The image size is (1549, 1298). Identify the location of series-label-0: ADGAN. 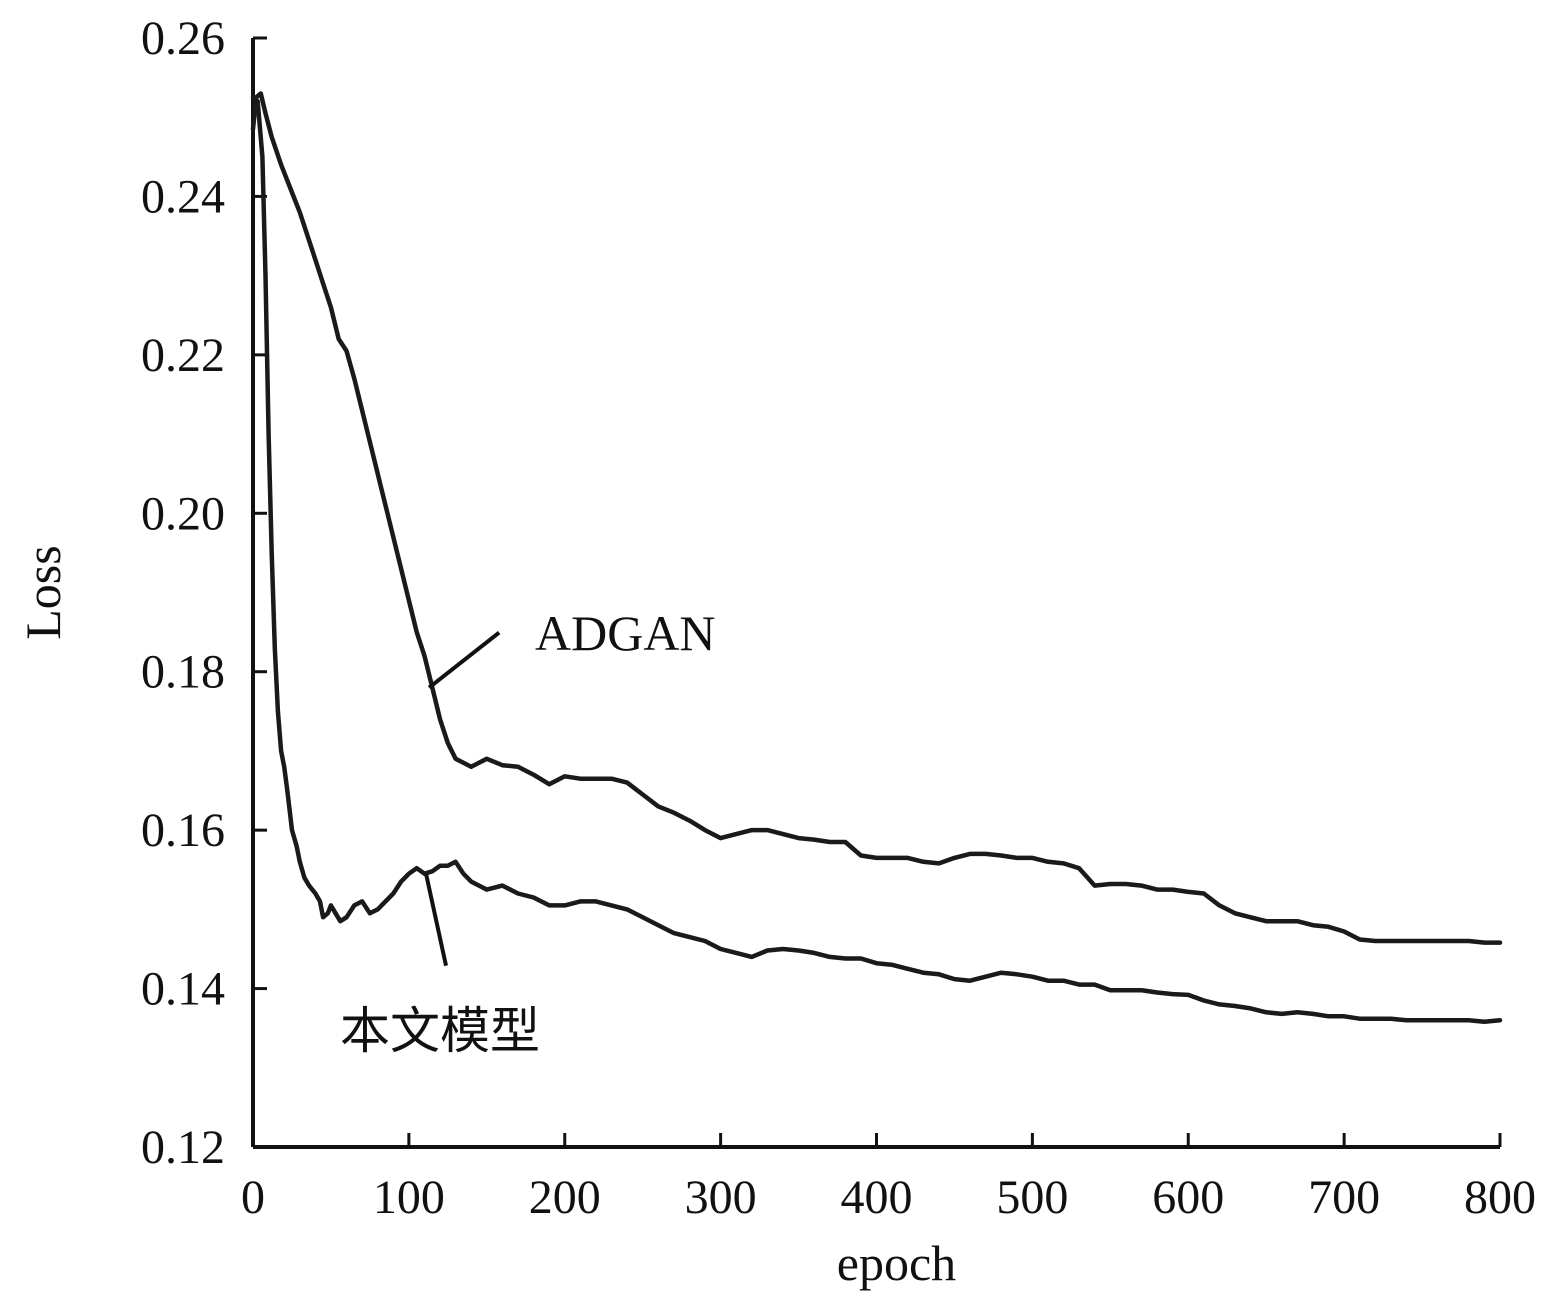
(625, 633).